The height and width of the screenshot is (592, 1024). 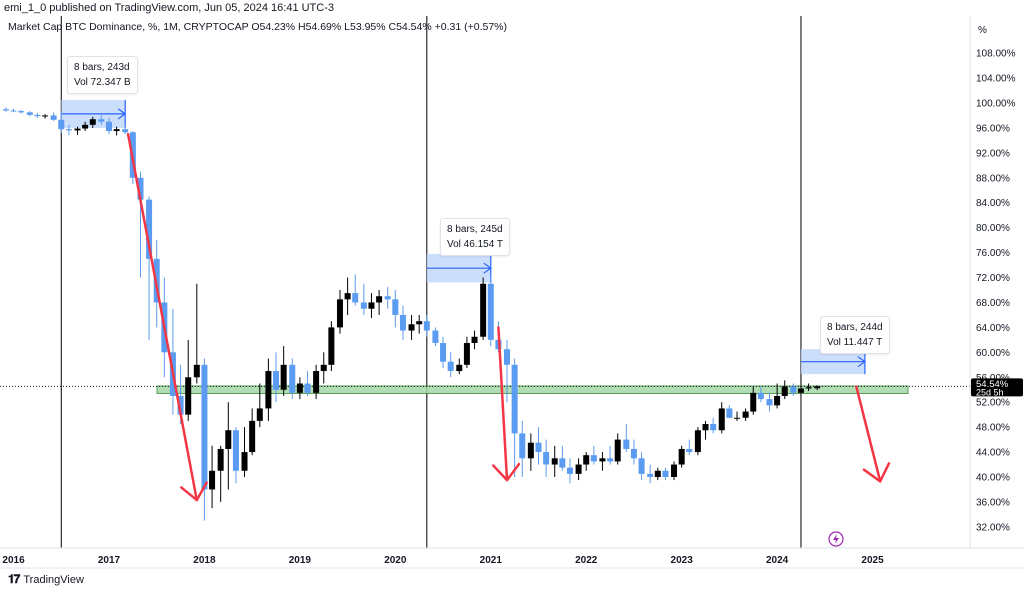 What do you see at coordinates (993, 453) in the screenshot?
I see `y-tick-label: 44.00%` at bounding box center [993, 453].